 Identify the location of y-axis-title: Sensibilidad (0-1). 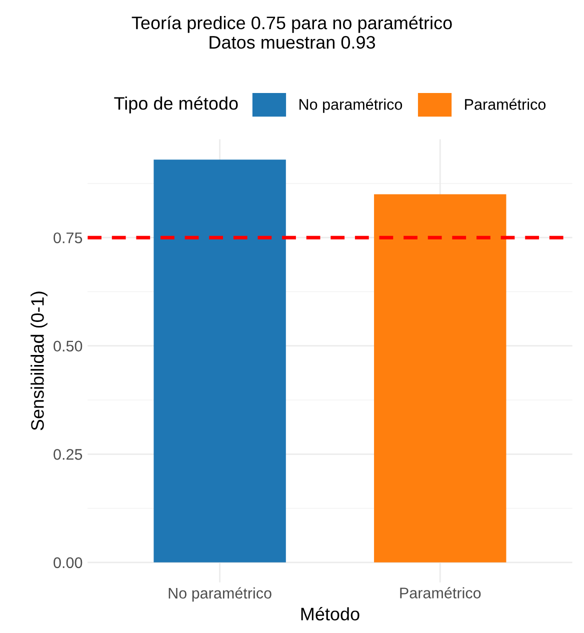
(39, 361).